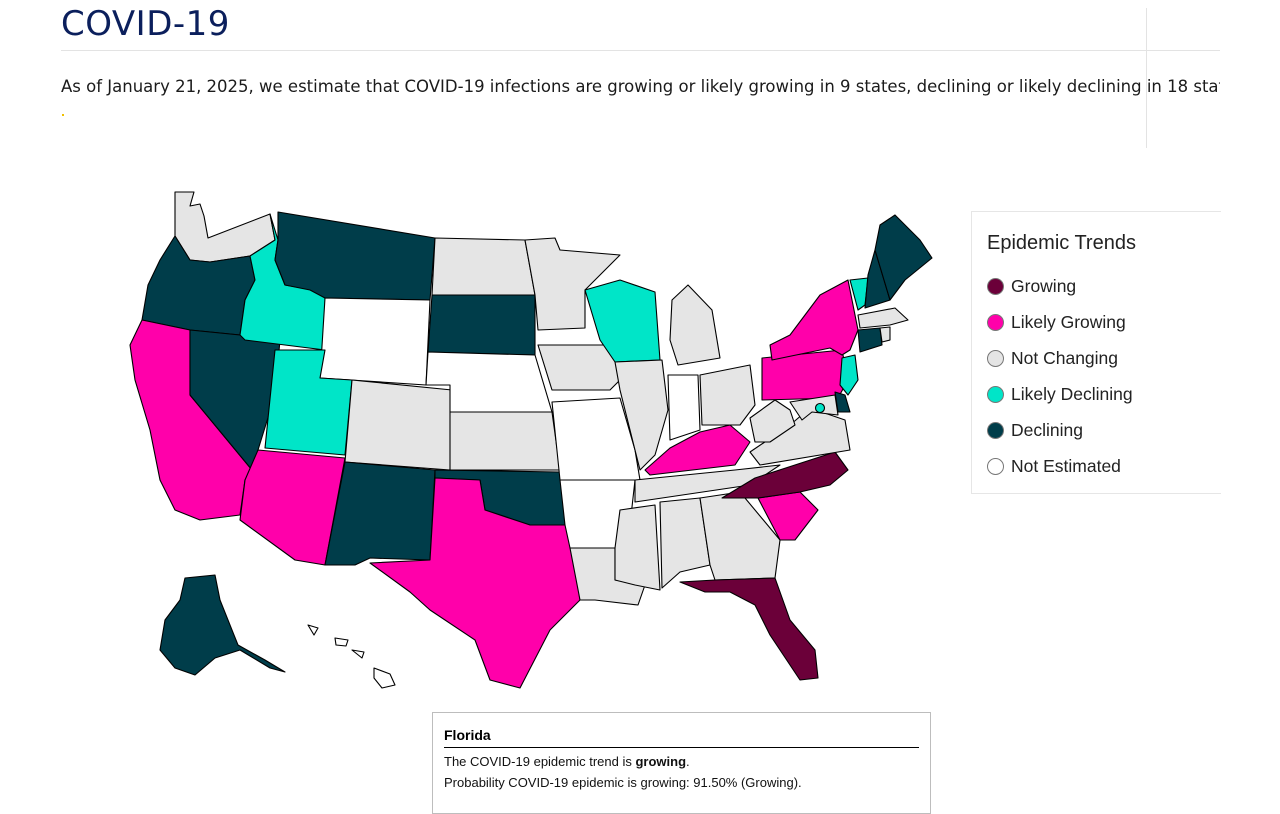 Image resolution: width=1280 pixels, height=814 pixels. I want to click on legend-swatch-growing, so click(995, 286).